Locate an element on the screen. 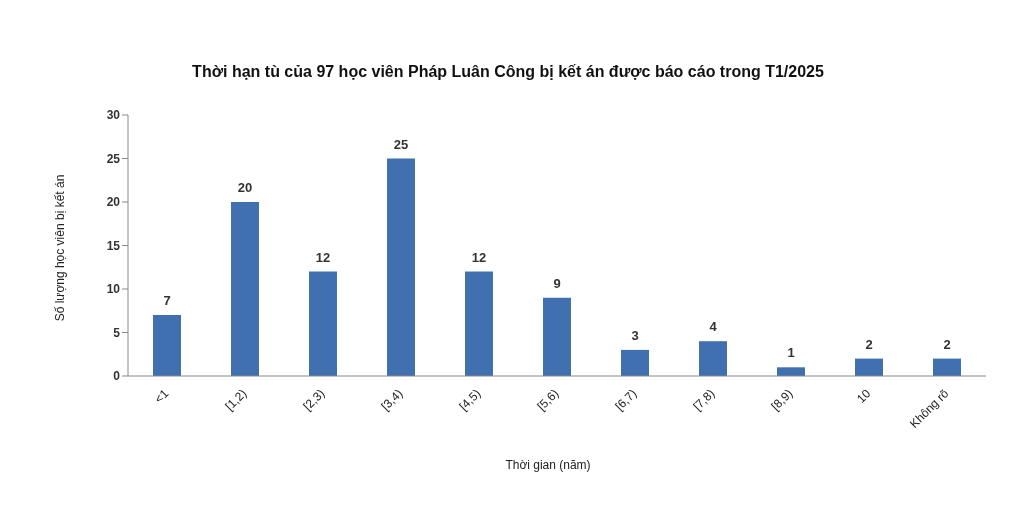 The image size is (1024, 519). data-label: 20 is located at coordinates (245, 187).